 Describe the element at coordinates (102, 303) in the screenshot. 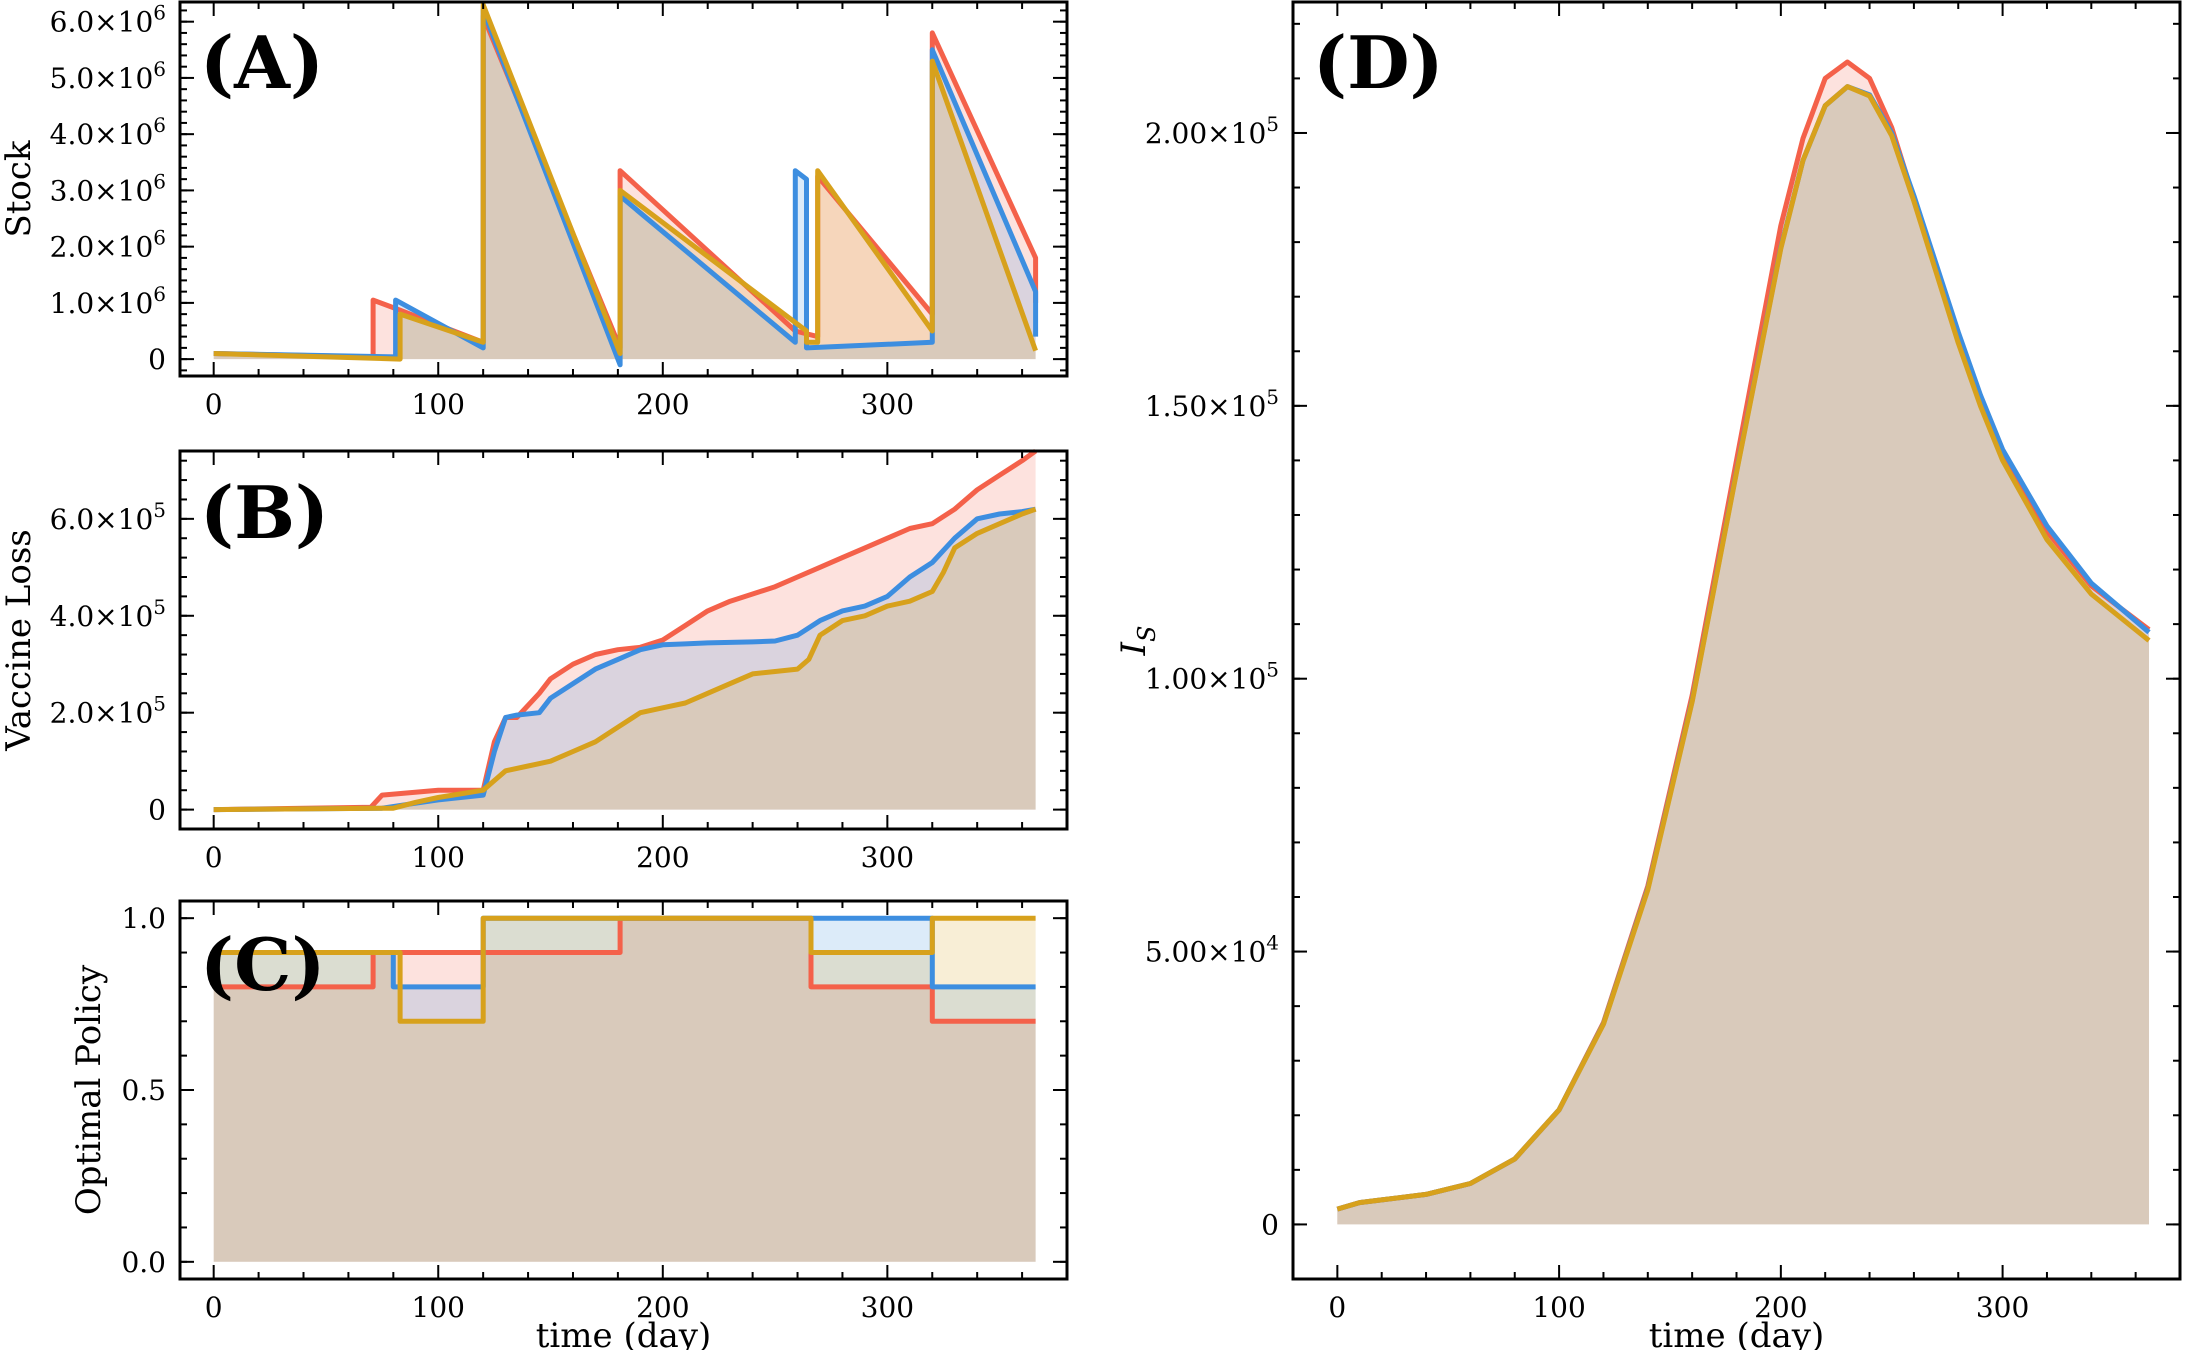

I see `y-tick-mantissa: 1.0×10` at that location.